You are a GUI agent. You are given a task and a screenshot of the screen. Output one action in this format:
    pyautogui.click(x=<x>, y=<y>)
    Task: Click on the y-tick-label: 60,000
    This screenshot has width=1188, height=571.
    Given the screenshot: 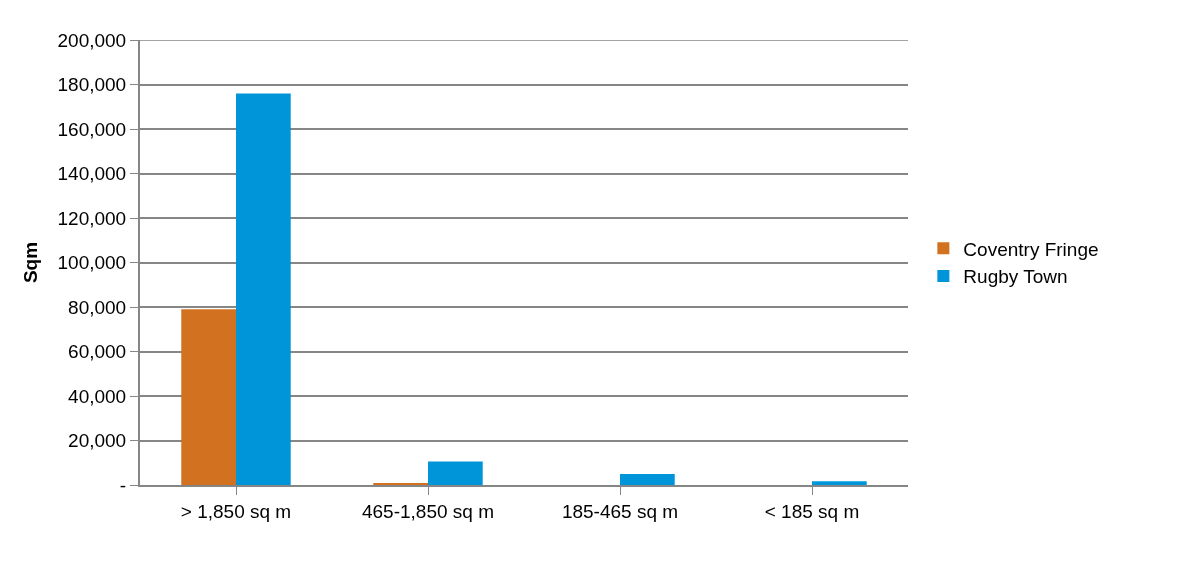 What is the action you would take?
    pyautogui.click(x=97, y=352)
    